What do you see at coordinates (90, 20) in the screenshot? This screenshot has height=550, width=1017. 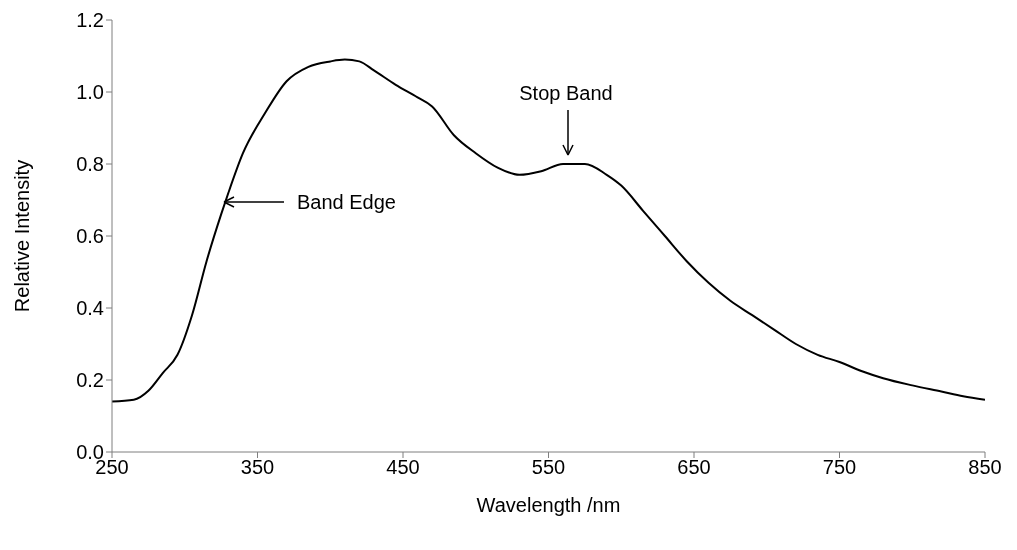 I see `y-tick-label: 1.2` at bounding box center [90, 20].